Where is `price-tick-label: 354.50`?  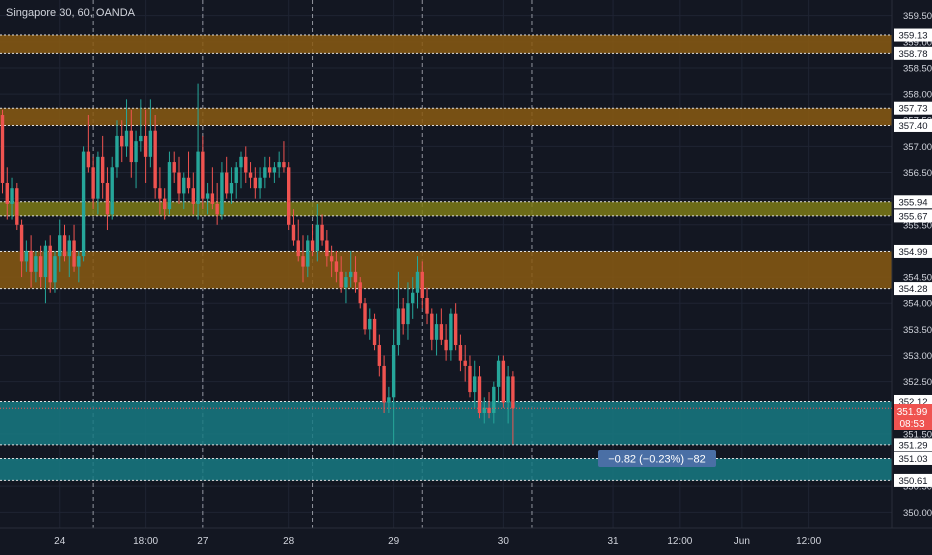 price-tick-label: 354.50 is located at coordinates (917, 278).